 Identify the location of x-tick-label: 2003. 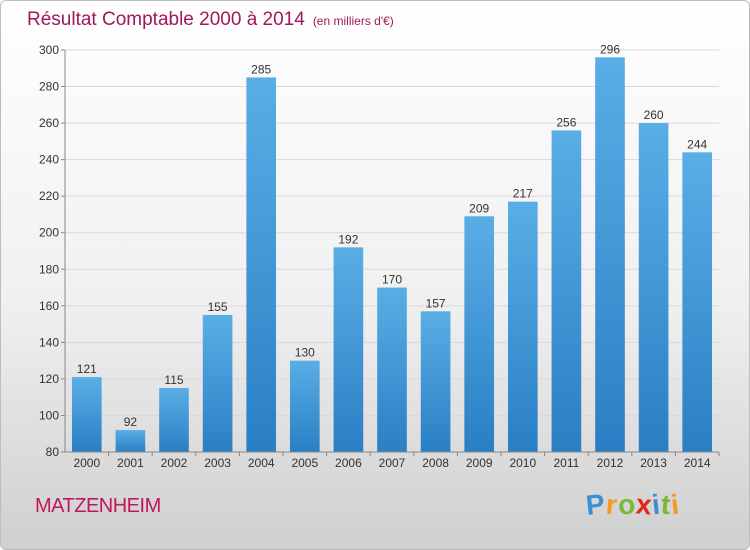
(217, 463).